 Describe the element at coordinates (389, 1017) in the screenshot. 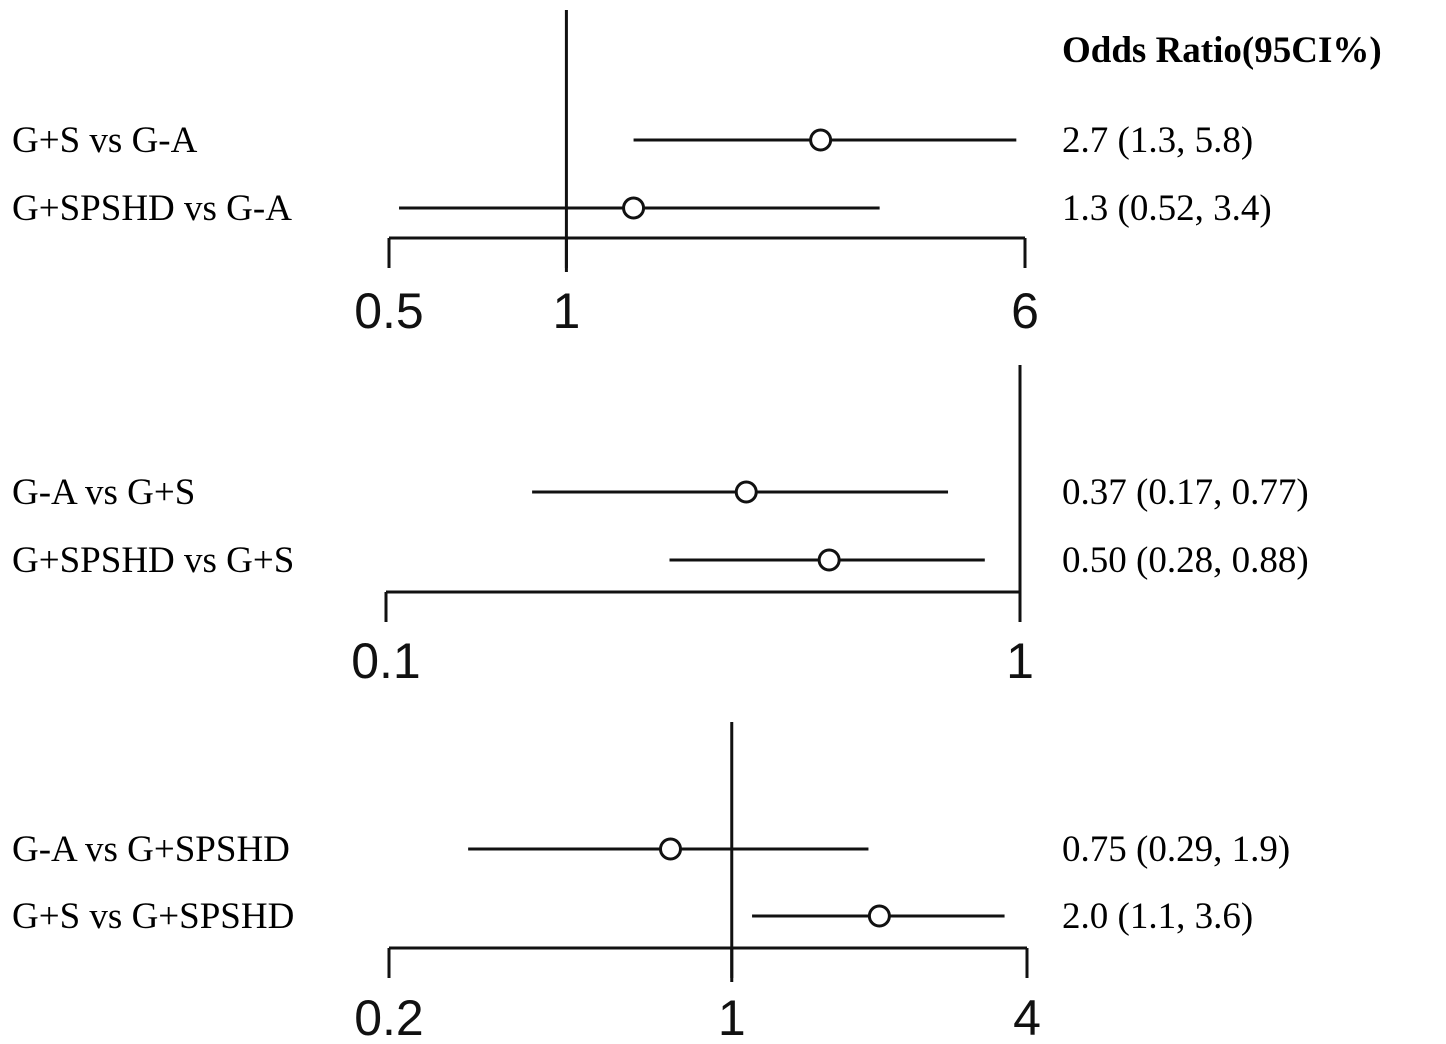

I see `x-tick-label: 0.2` at that location.